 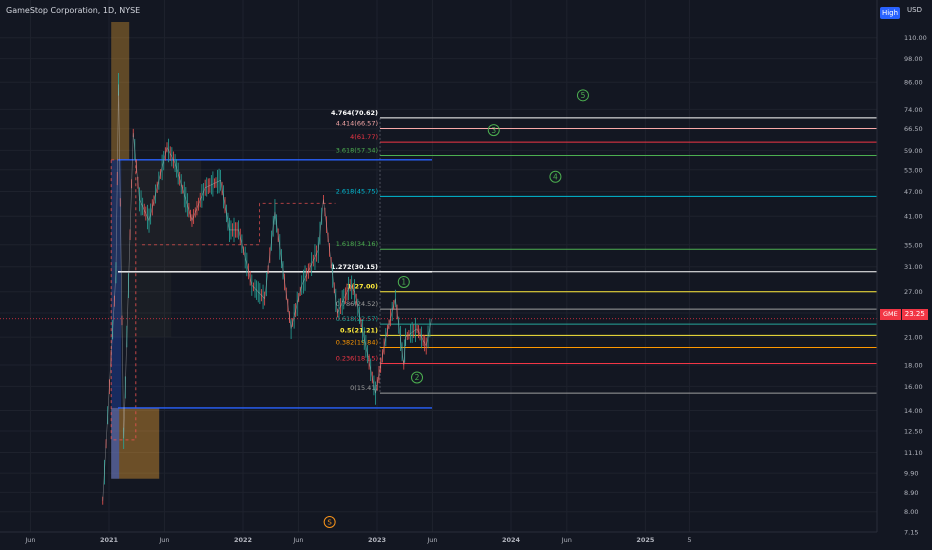 What do you see at coordinates (357, 124) in the screenshot?
I see `fib-level-label: 4.414(66.57)` at bounding box center [357, 124].